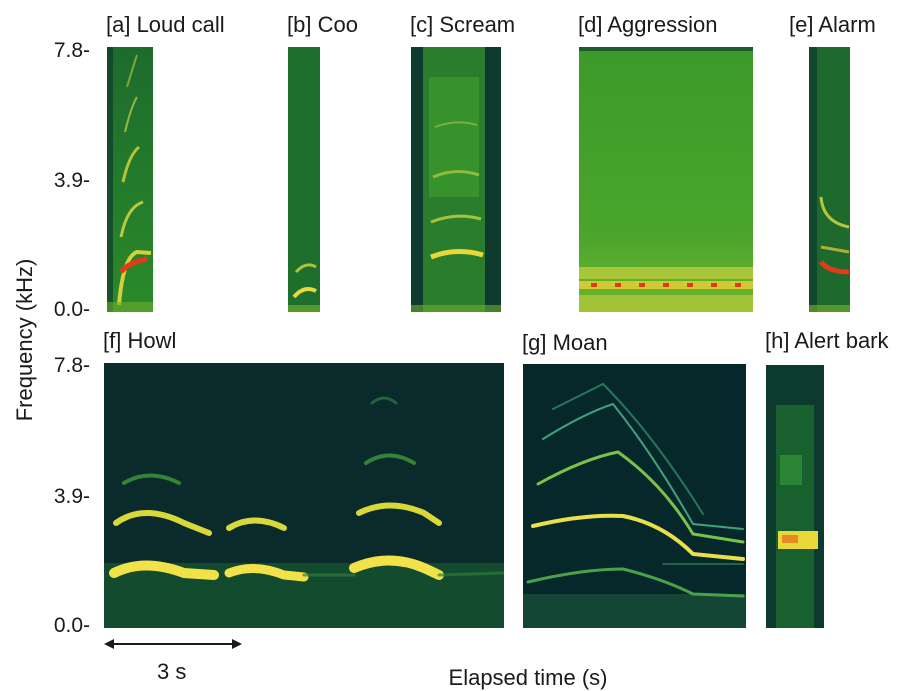 The image size is (919, 691). What do you see at coordinates (456, 179) in the screenshot?
I see `spectrogram-c` at bounding box center [456, 179].